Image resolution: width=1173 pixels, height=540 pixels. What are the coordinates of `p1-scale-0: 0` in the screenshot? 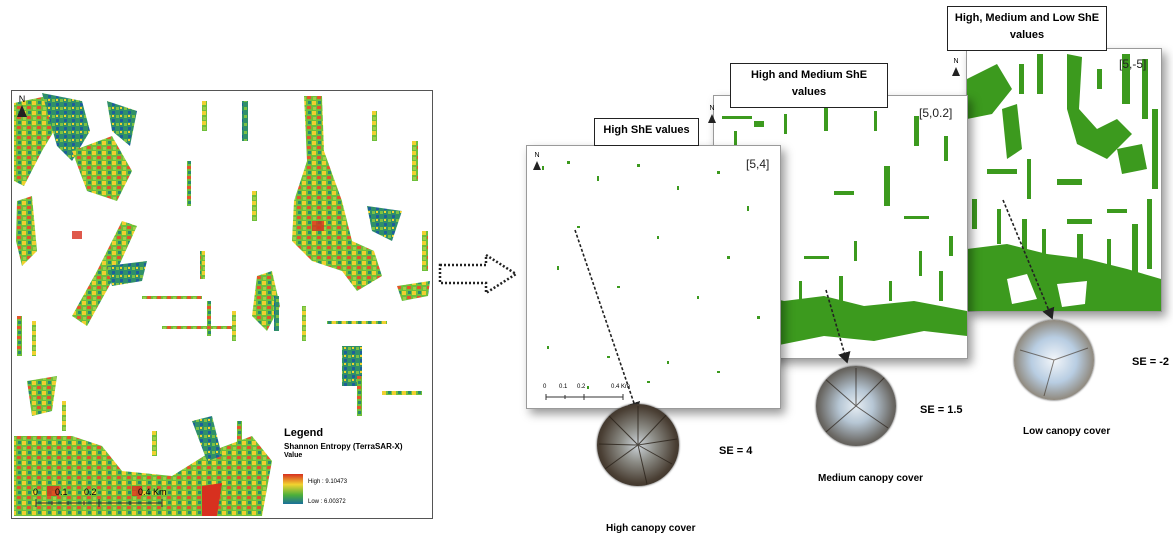 It's located at (545, 387).